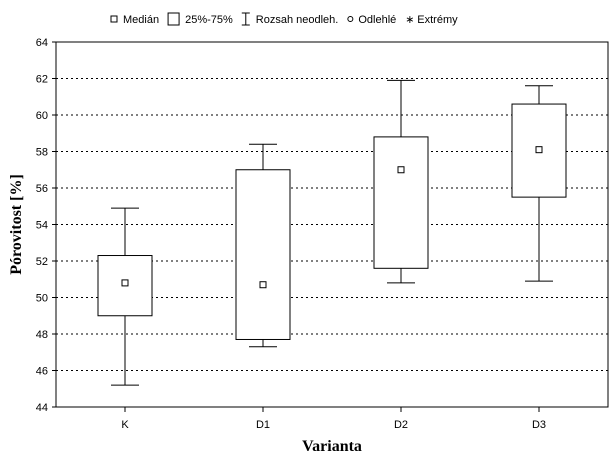 The image size is (614, 462). I want to click on y-tick-label: 64, so click(42, 43).